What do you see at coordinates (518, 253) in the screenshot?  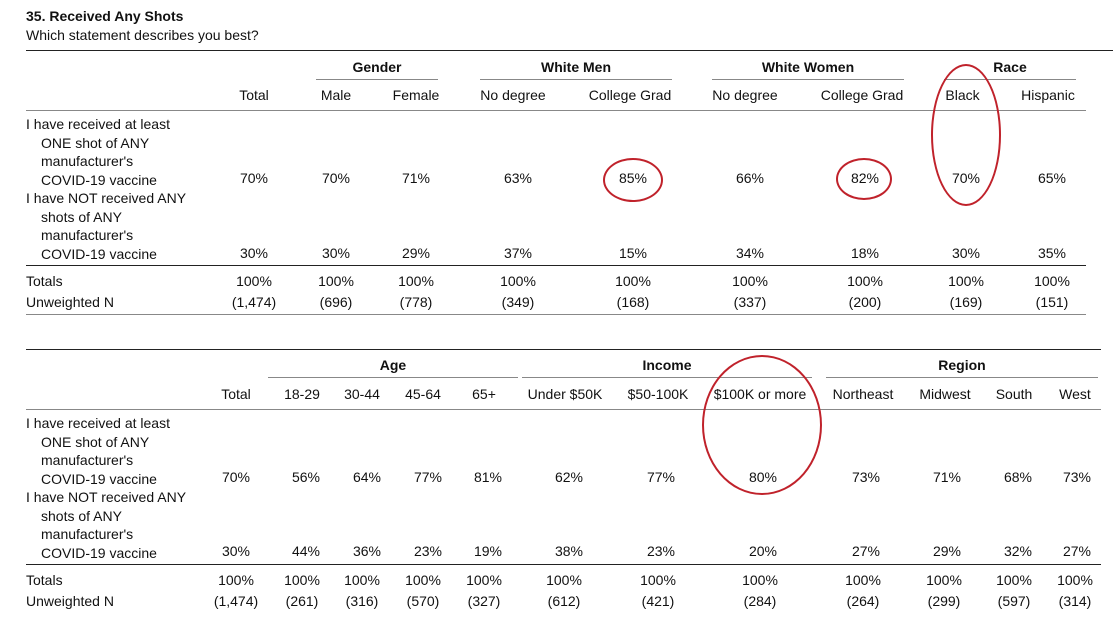 I see `table-cell: 37%` at bounding box center [518, 253].